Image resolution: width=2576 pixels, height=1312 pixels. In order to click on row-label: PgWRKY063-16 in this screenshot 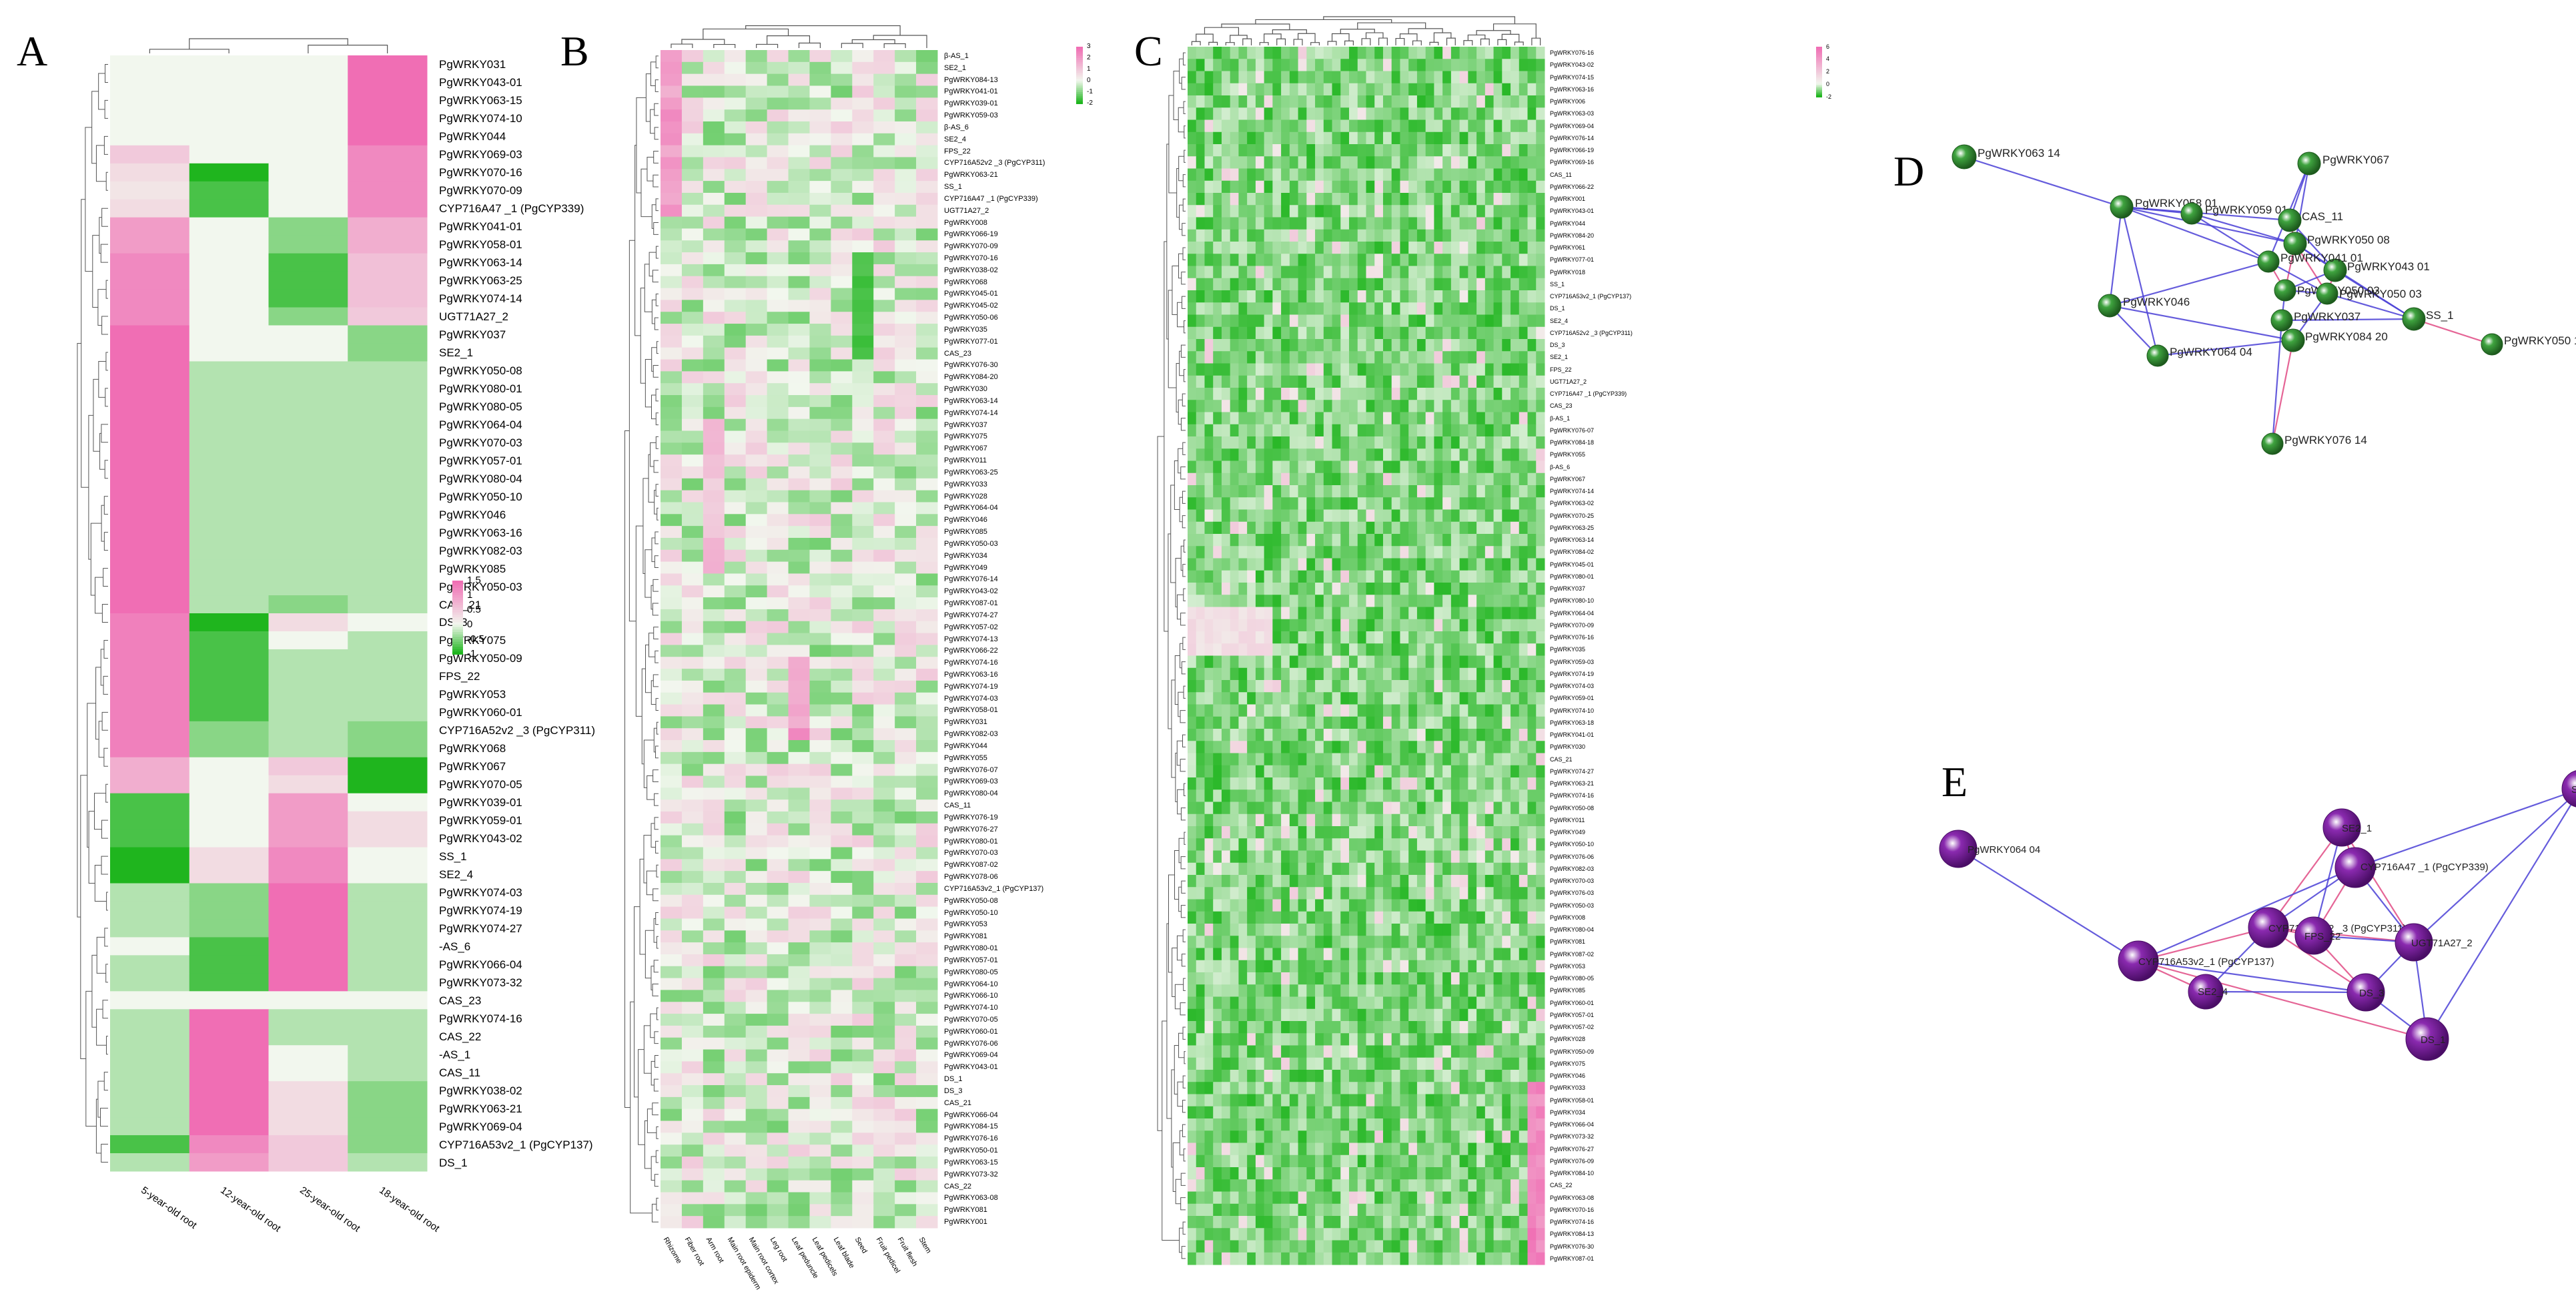, I will do `click(480, 532)`.